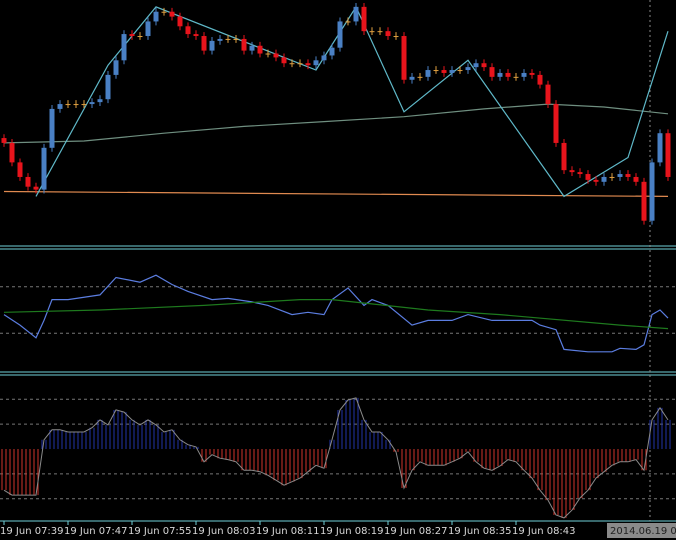 This screenshot has height=540, width=676. I want to click on oscillator-line, so click(336, 313).